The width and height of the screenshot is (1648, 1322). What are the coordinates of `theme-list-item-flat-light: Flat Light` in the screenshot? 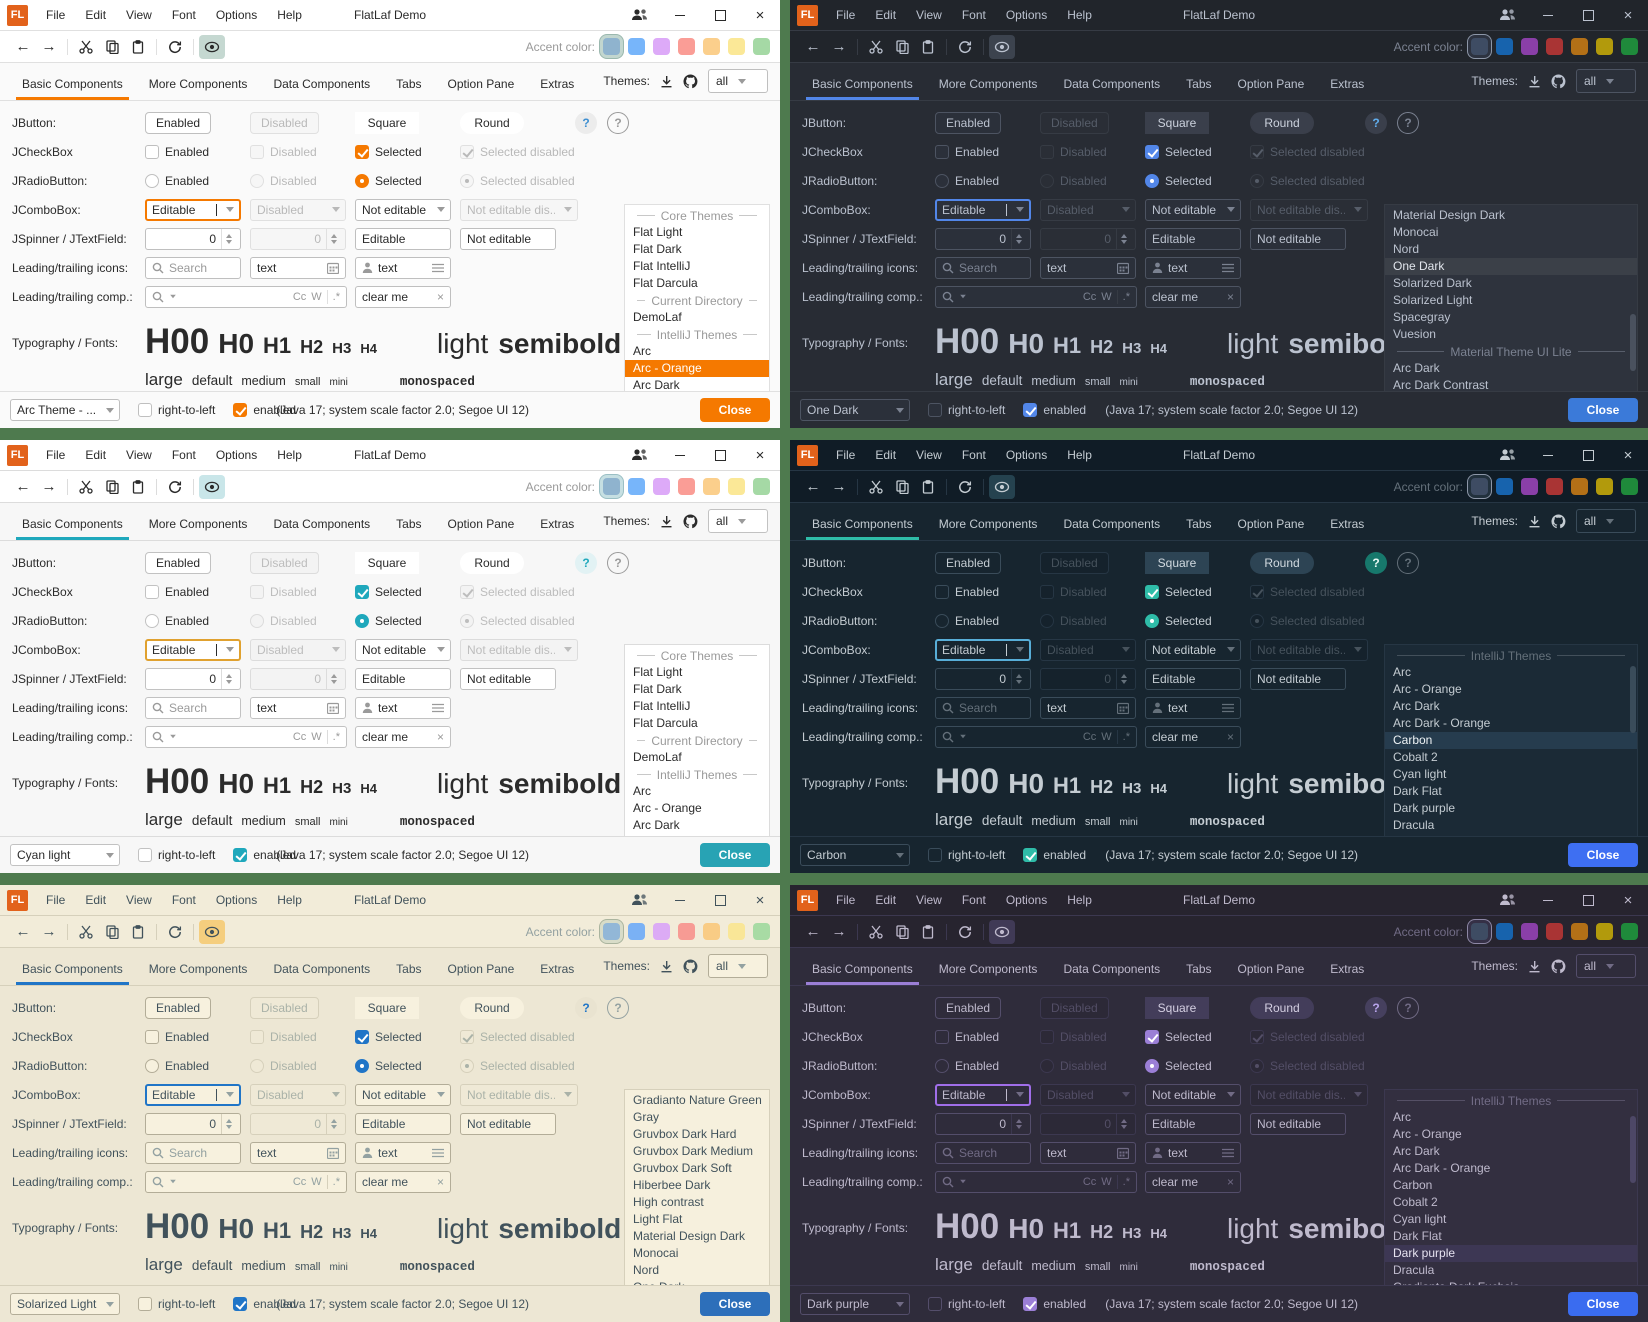 It's located at (658, 232).